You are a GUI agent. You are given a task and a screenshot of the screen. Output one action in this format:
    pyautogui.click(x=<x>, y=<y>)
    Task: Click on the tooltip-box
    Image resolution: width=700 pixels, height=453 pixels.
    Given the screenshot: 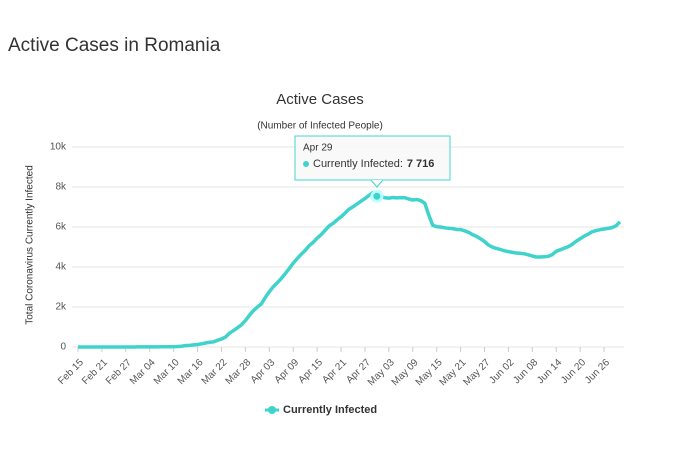 What is the action you would take?
    pyautogui.click(x=372, y=158)
    